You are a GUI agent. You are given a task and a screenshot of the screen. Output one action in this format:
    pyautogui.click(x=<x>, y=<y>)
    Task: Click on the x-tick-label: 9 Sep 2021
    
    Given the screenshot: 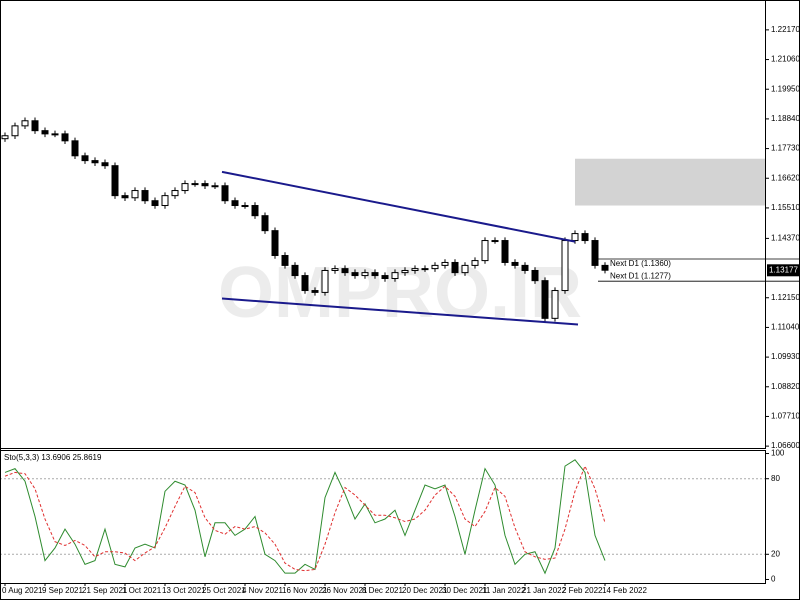 What is the action you would take?
    pyautogui.click(x=62, y=590)
    